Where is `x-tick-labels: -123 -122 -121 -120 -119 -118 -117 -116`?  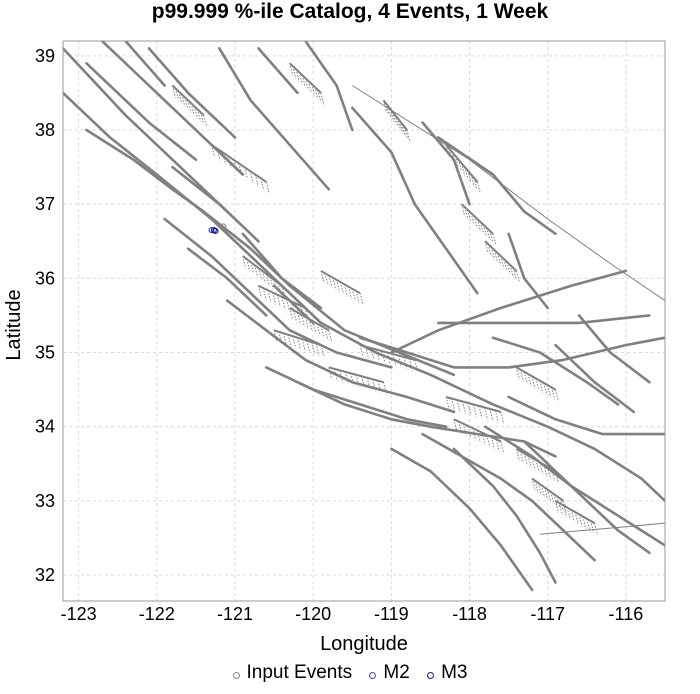
x-tick-labels: -123 -122 -121 -120 -119 -118 -117 -116 is located at coordinates (352, 614).